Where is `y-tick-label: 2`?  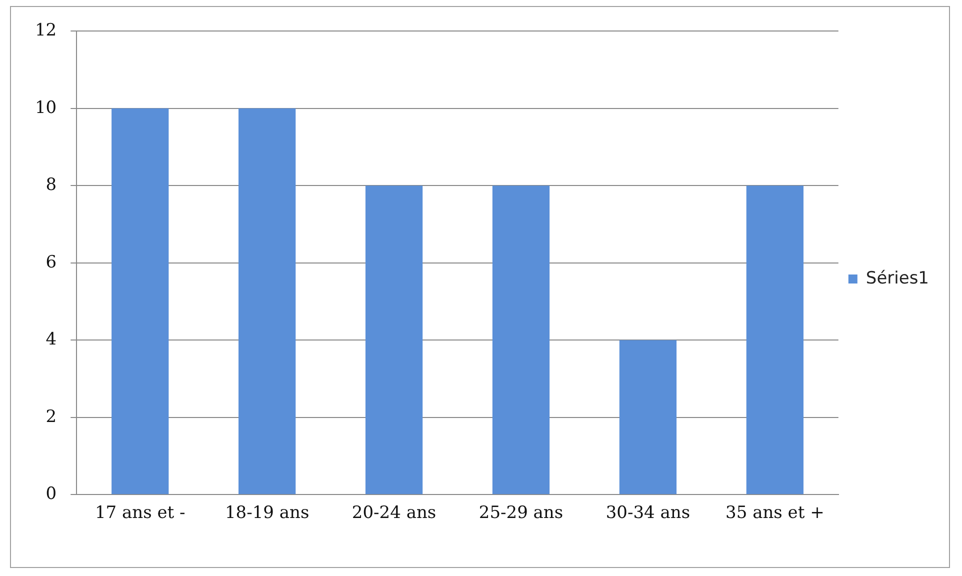
y-tick-label: 2 is located at coordinates (51, 416).